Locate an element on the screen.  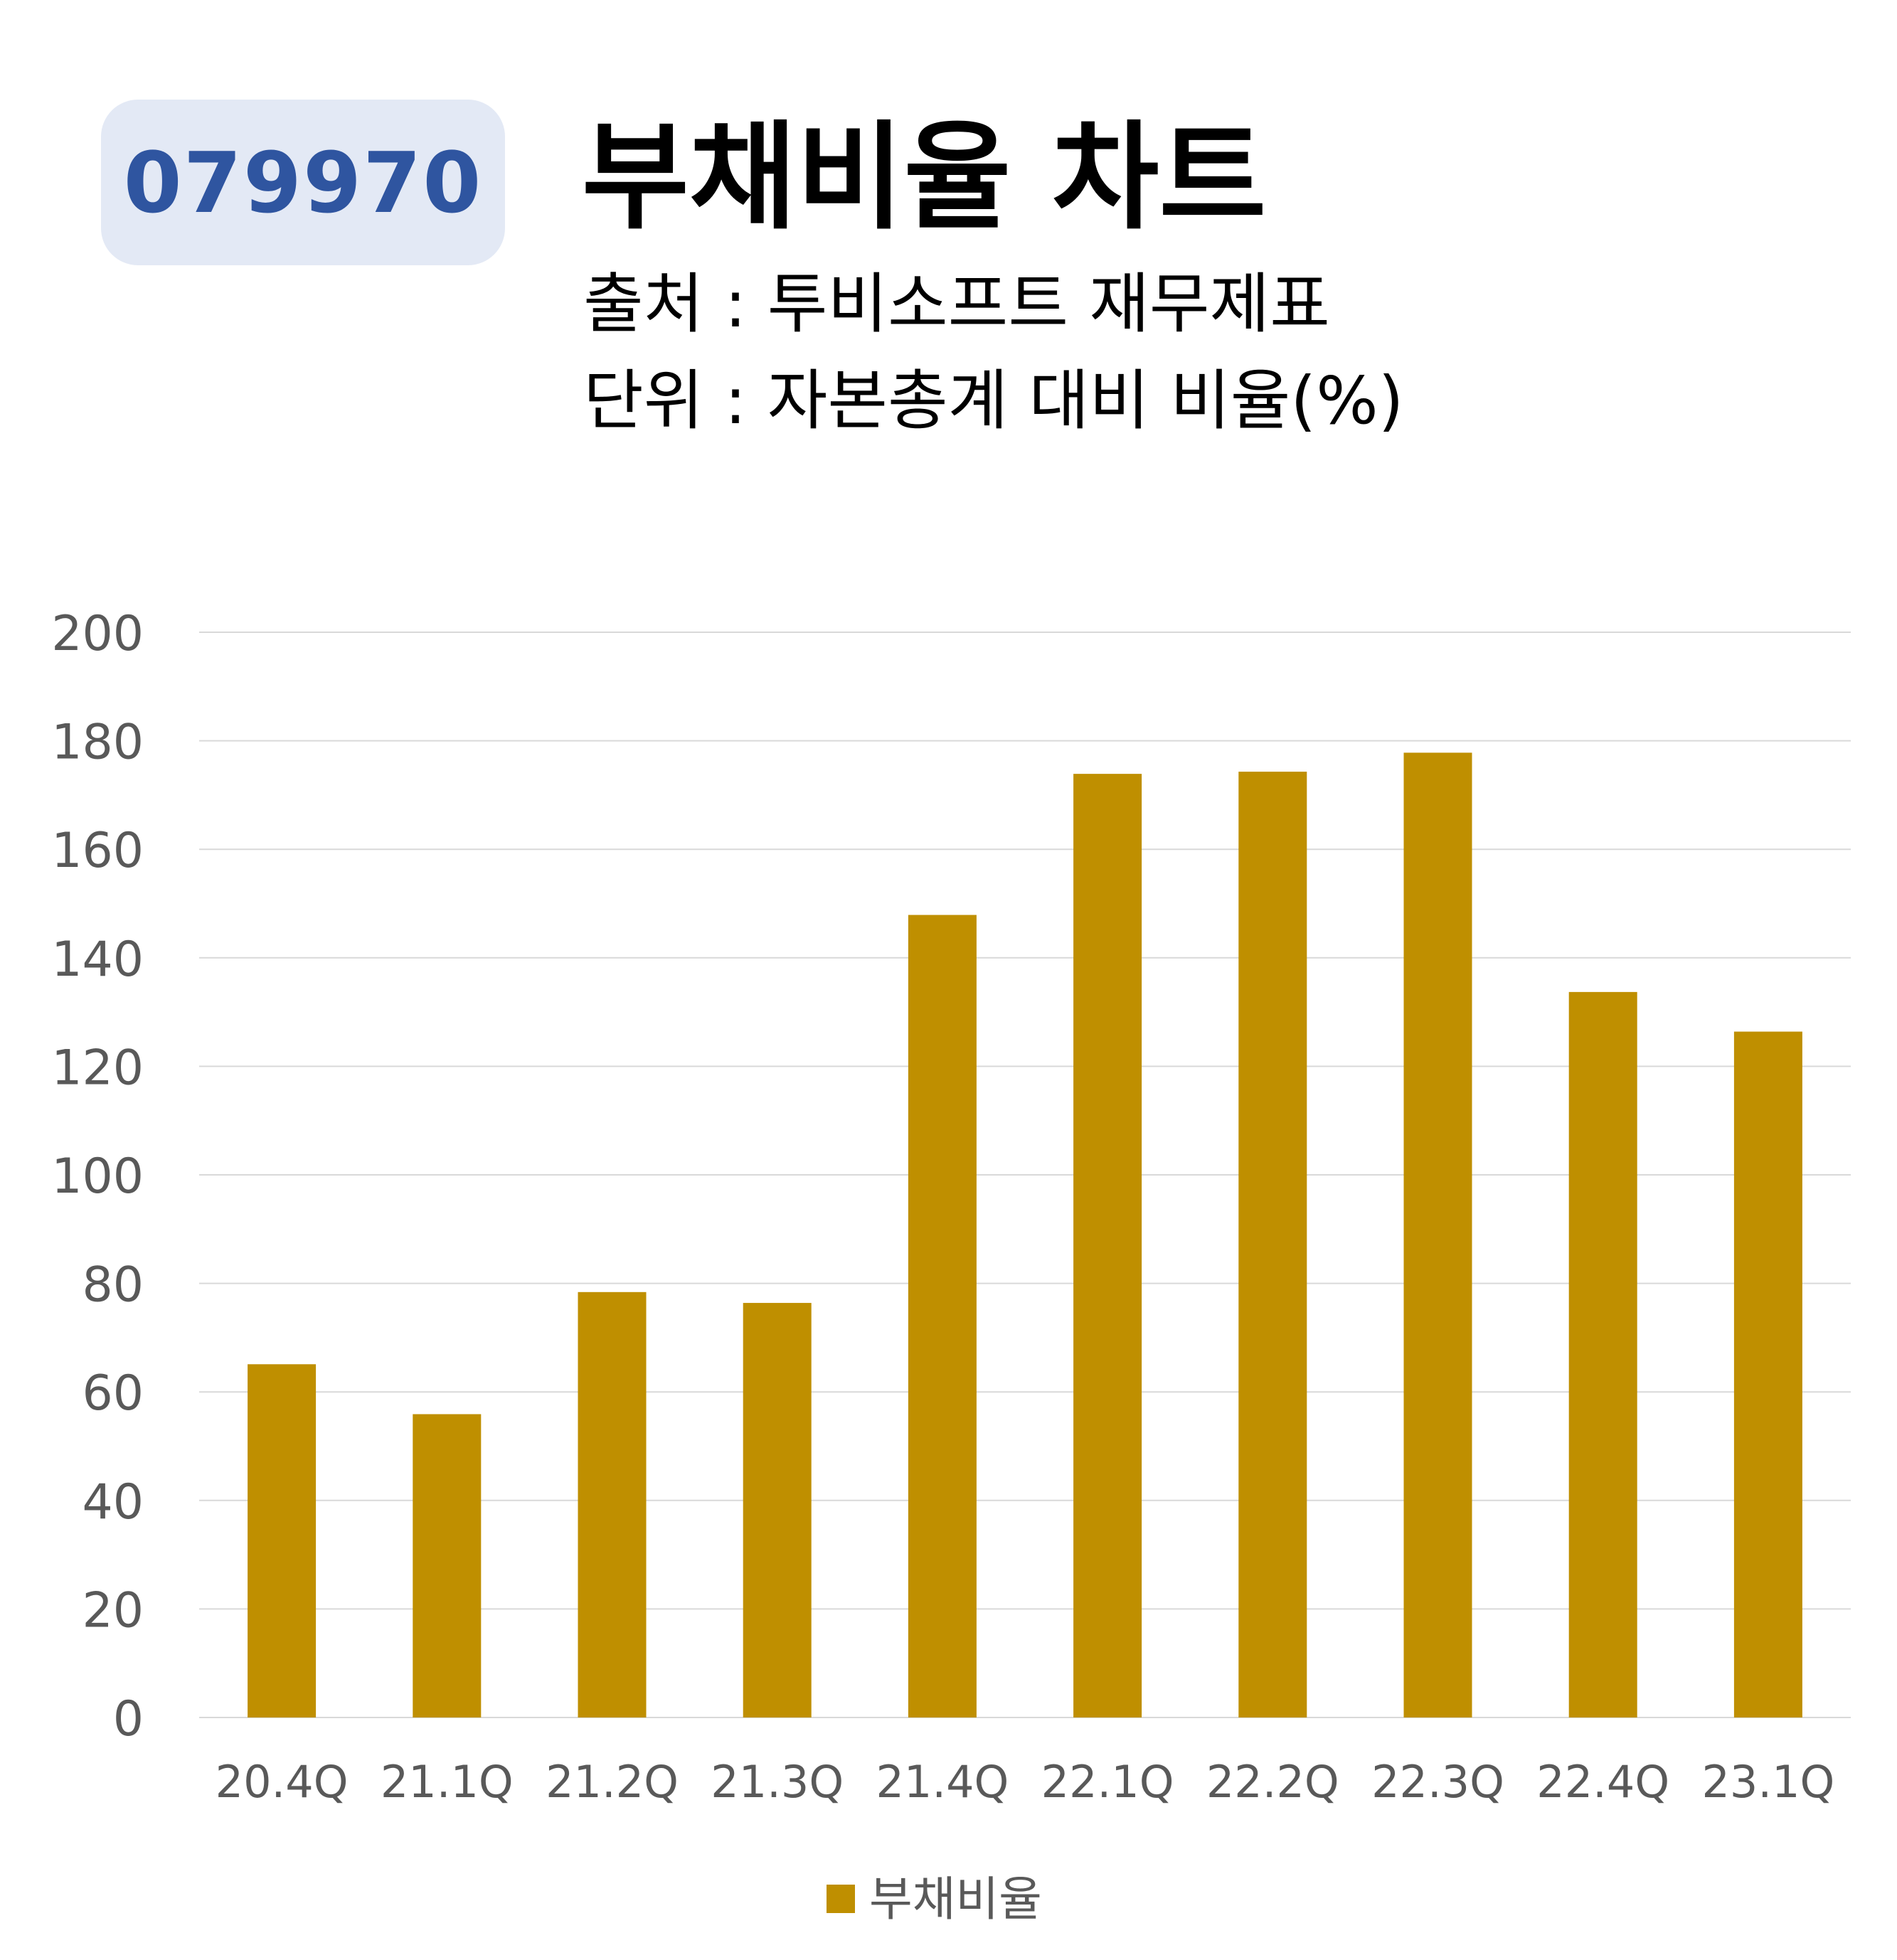
x-tick-label: 22.3Q is located at coordinates (1437, 1782).